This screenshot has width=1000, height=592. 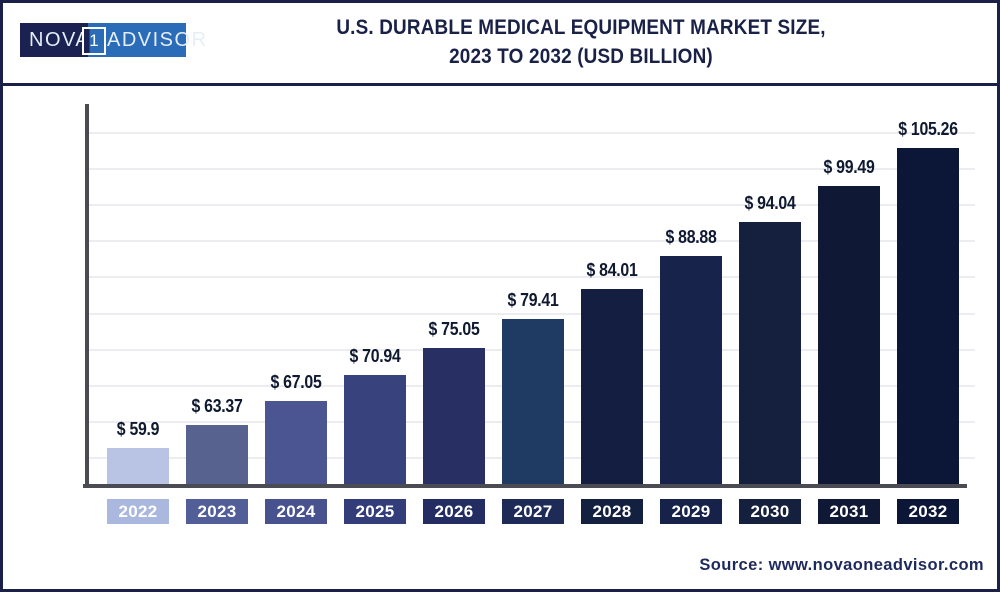 What do you see at coordinates (454, 328) in the screenshot?
I see `bar-value-label-2026: $ 75.05` at bounding box center [454, 328].